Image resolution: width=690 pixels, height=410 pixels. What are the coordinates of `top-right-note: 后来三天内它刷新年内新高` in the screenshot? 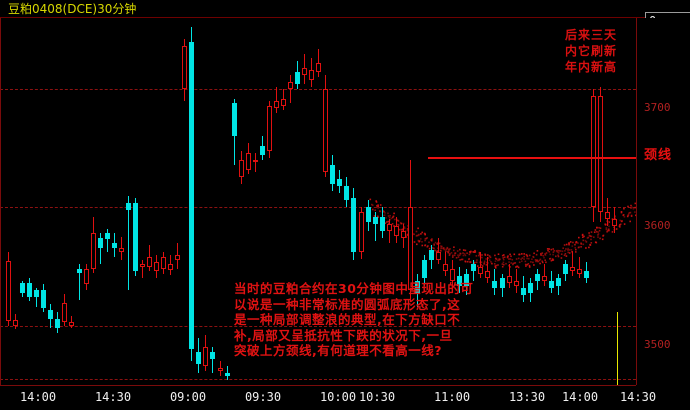 It's located at (591, 51).